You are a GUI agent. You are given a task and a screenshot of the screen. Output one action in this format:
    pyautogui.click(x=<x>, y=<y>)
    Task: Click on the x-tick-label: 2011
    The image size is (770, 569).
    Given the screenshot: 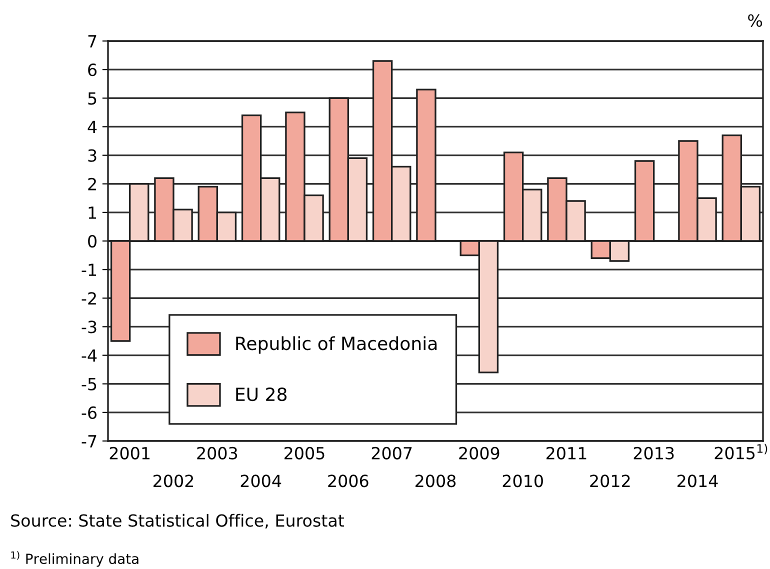 What is the action you would take?
    pyautogui.click(x=566, y=453)
    